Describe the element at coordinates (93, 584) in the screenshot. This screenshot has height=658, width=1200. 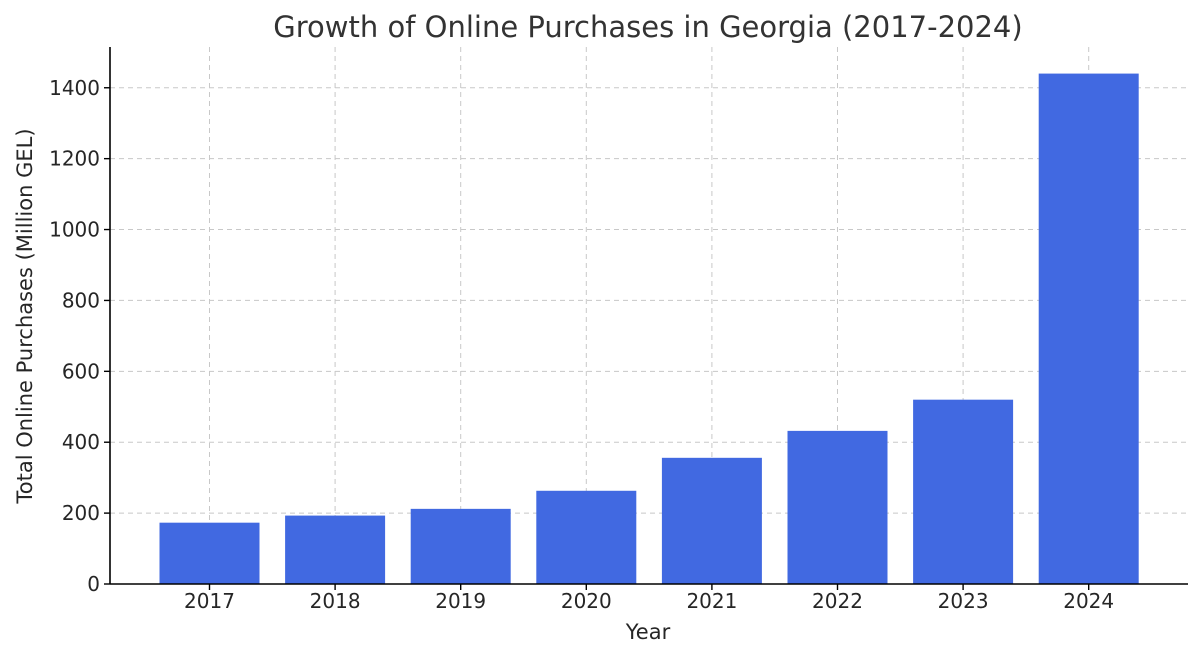
I see `y-tick-label: 0` at that location.